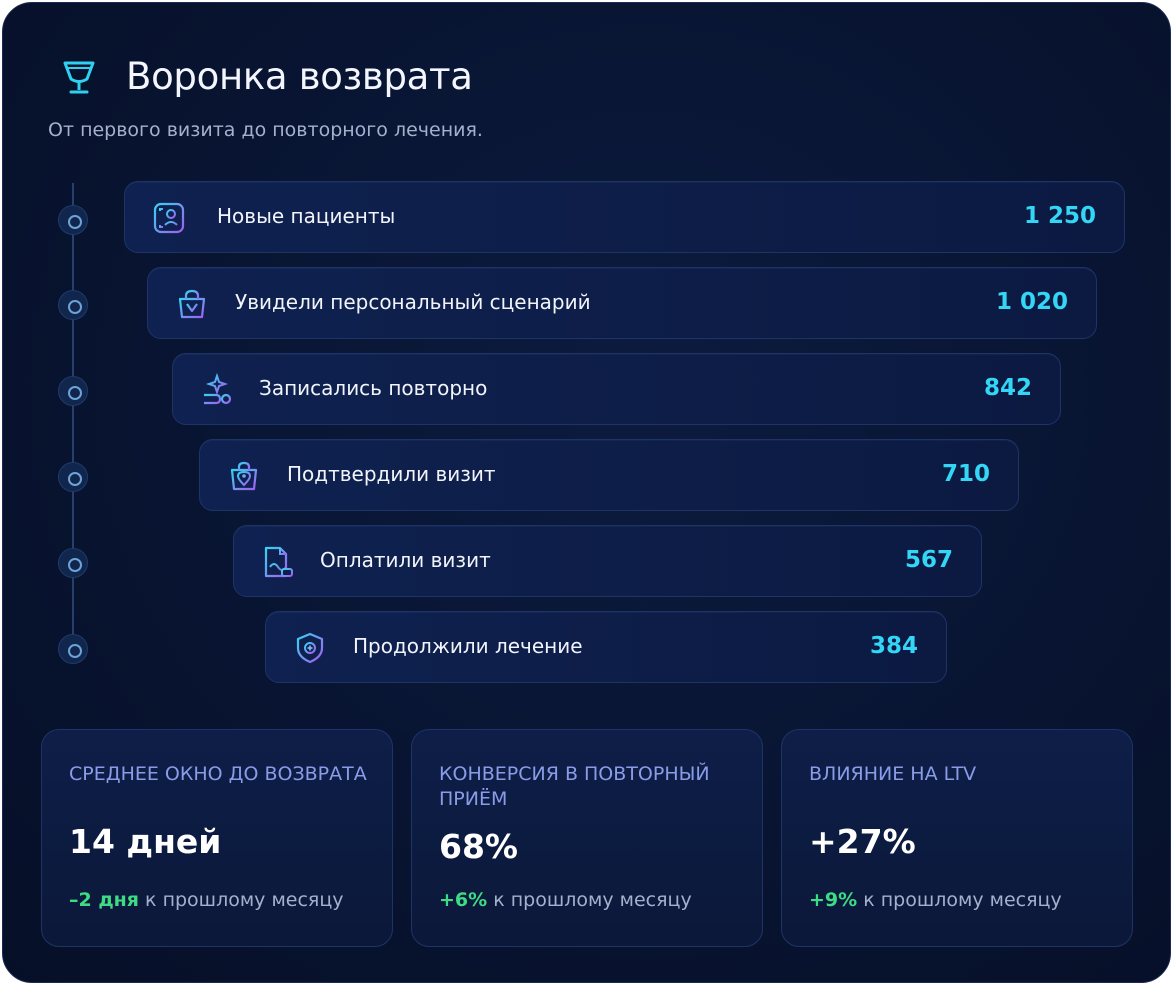  I want to click on stage-value: 710, so click(965, 474).